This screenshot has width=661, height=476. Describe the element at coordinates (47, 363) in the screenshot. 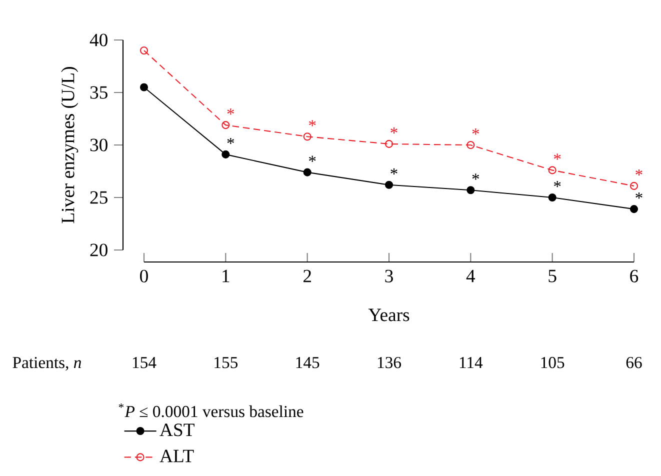

I see `text: Patients, n` at that location.